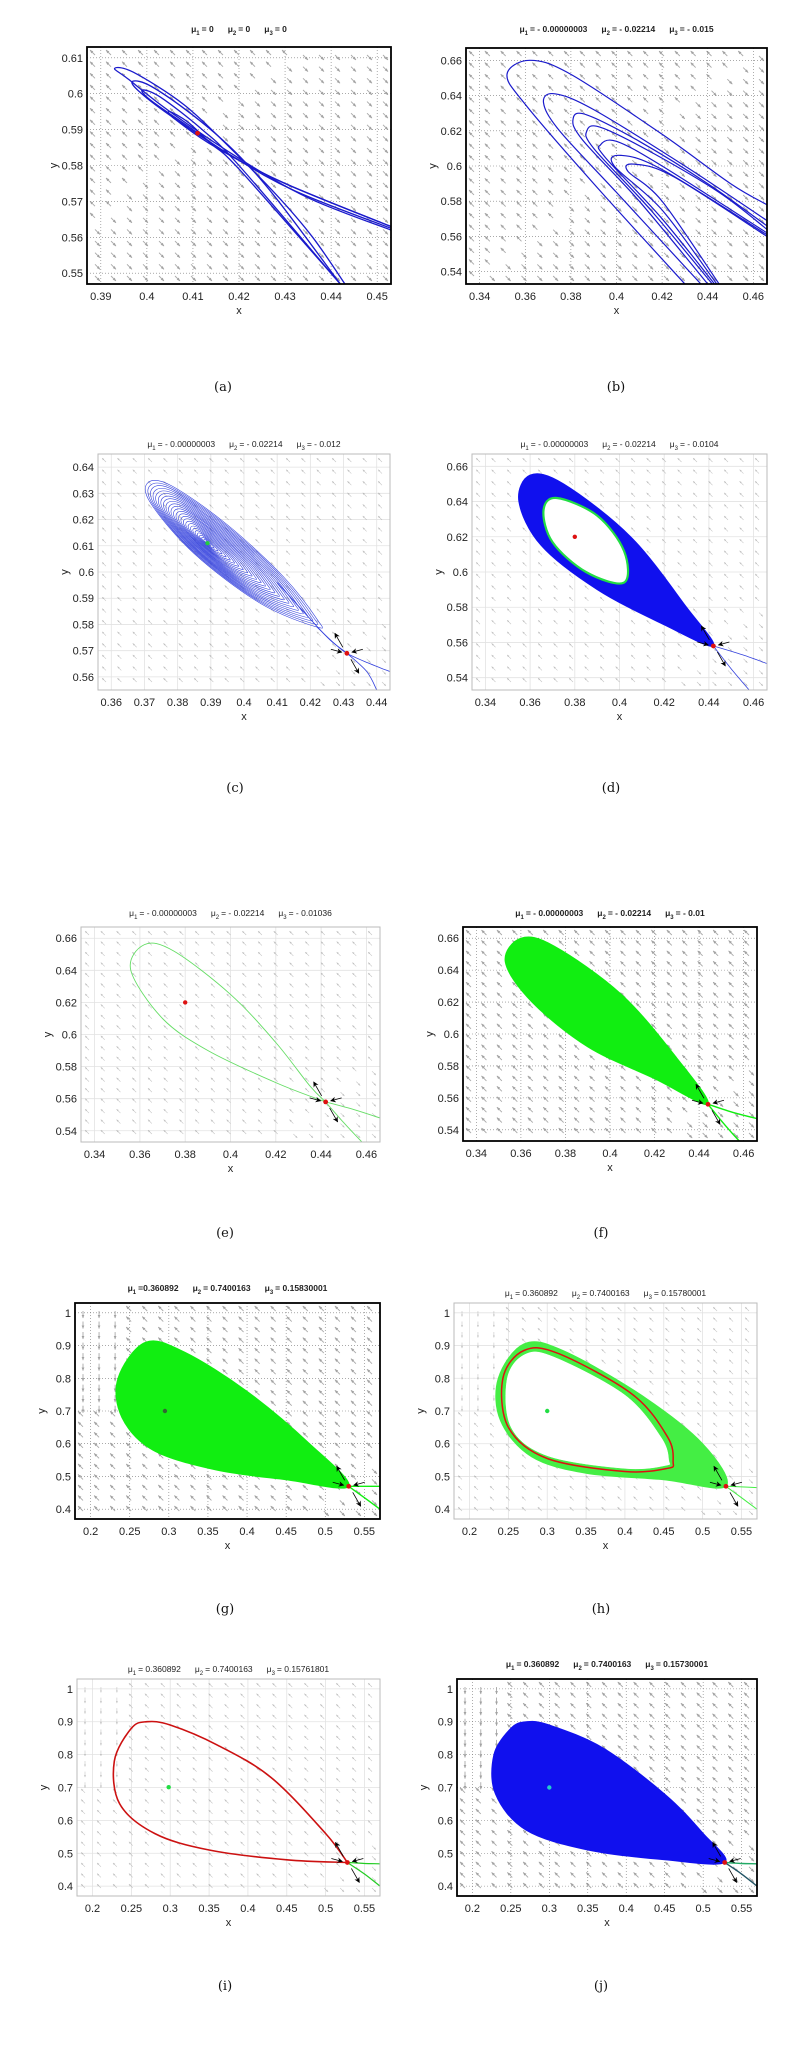 This screenshot has width=800, height=2066. Describe the element at coordinates (743, 1154) in the screenshot. I see `x-tick-label: 0.46` at that location.